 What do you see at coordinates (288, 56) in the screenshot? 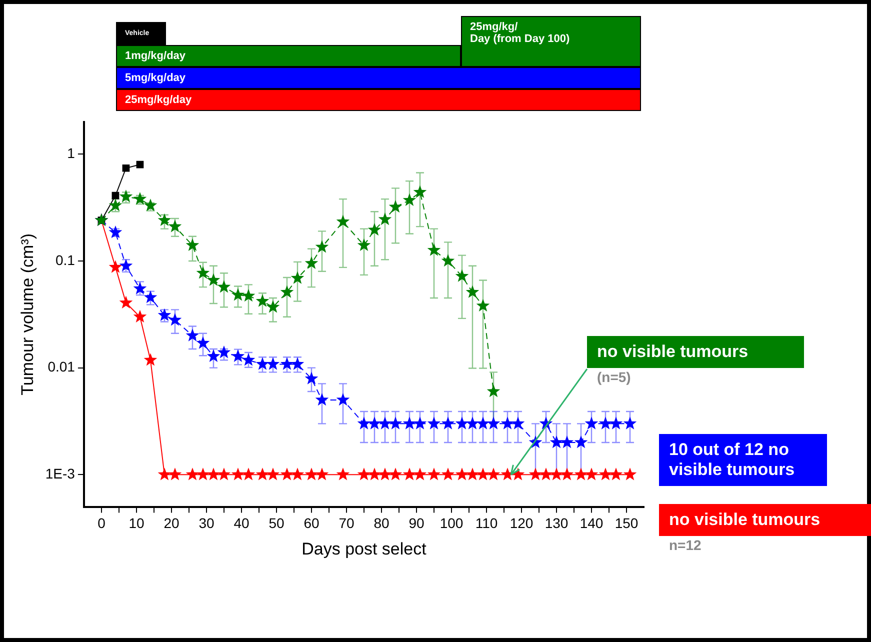
I see `text: 1mg/kg/day` at bounding box center [288, 56].